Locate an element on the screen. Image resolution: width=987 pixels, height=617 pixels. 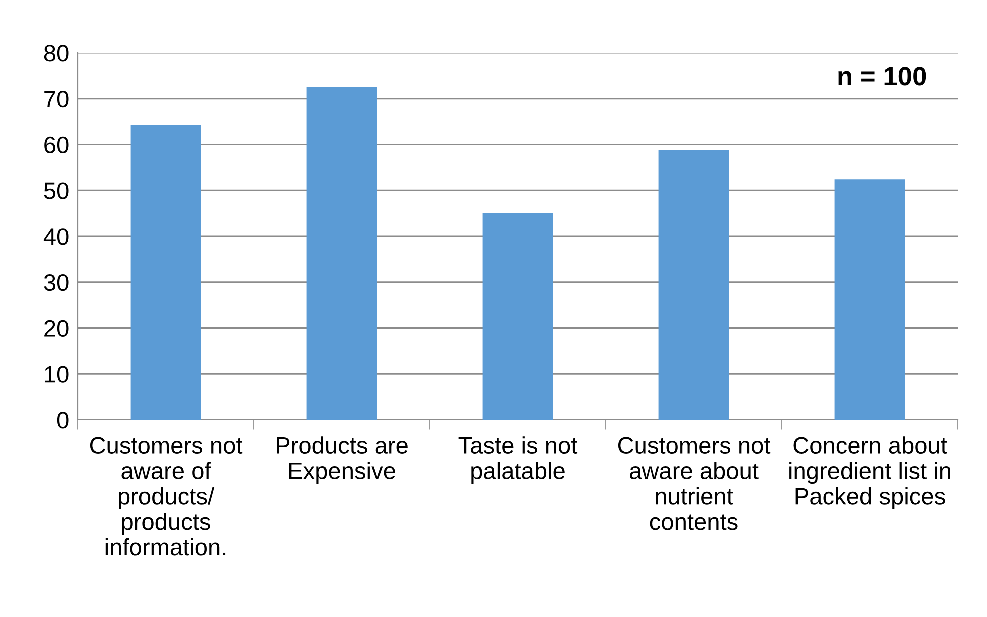
y-tick-label: 80 is located at coordinates (56, 53).